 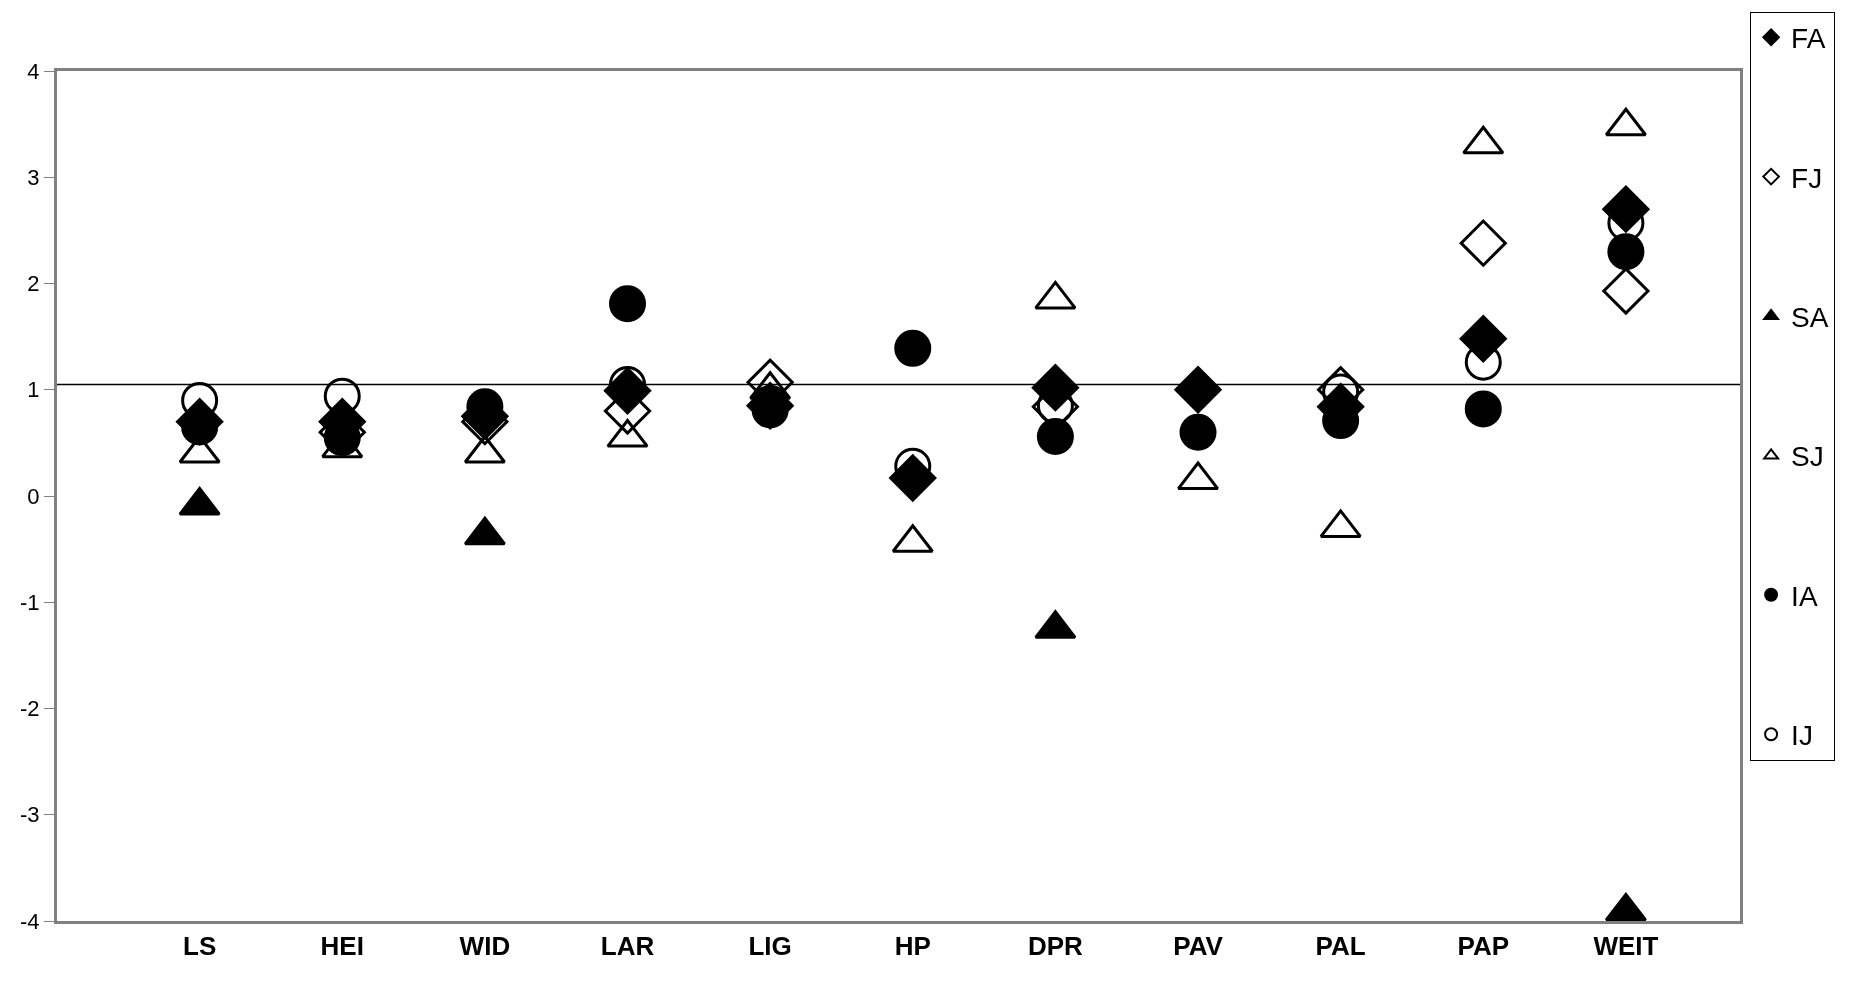 I want to click on x-tick-label: DPR, so click(x=1055, y=946).